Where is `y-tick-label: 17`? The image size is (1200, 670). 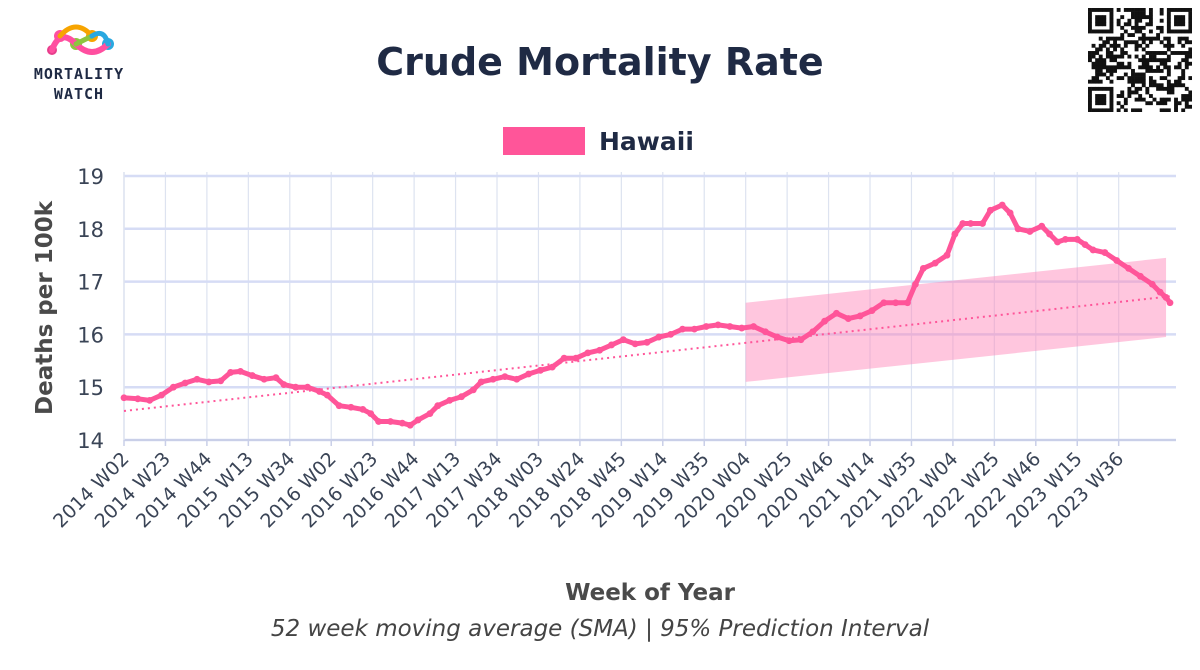
y-tick-label: 17 is located at coordinates (90, 283).